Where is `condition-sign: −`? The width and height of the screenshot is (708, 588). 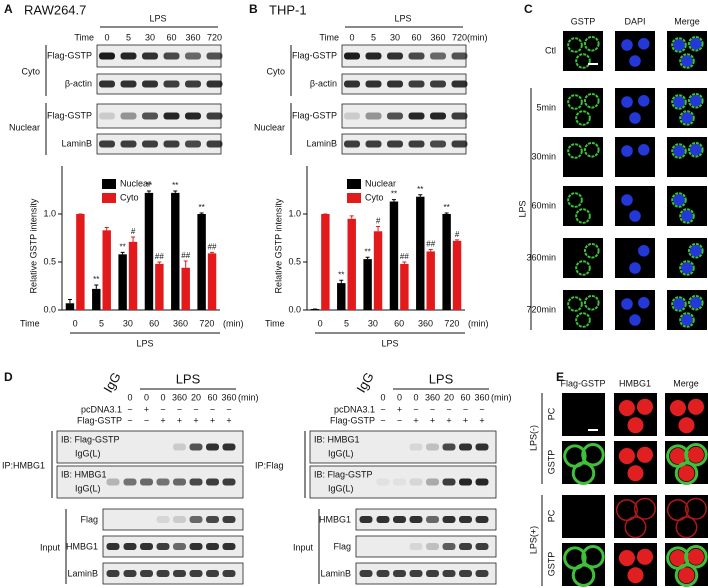 condition-sign: − is located at coordinates (465, 409).